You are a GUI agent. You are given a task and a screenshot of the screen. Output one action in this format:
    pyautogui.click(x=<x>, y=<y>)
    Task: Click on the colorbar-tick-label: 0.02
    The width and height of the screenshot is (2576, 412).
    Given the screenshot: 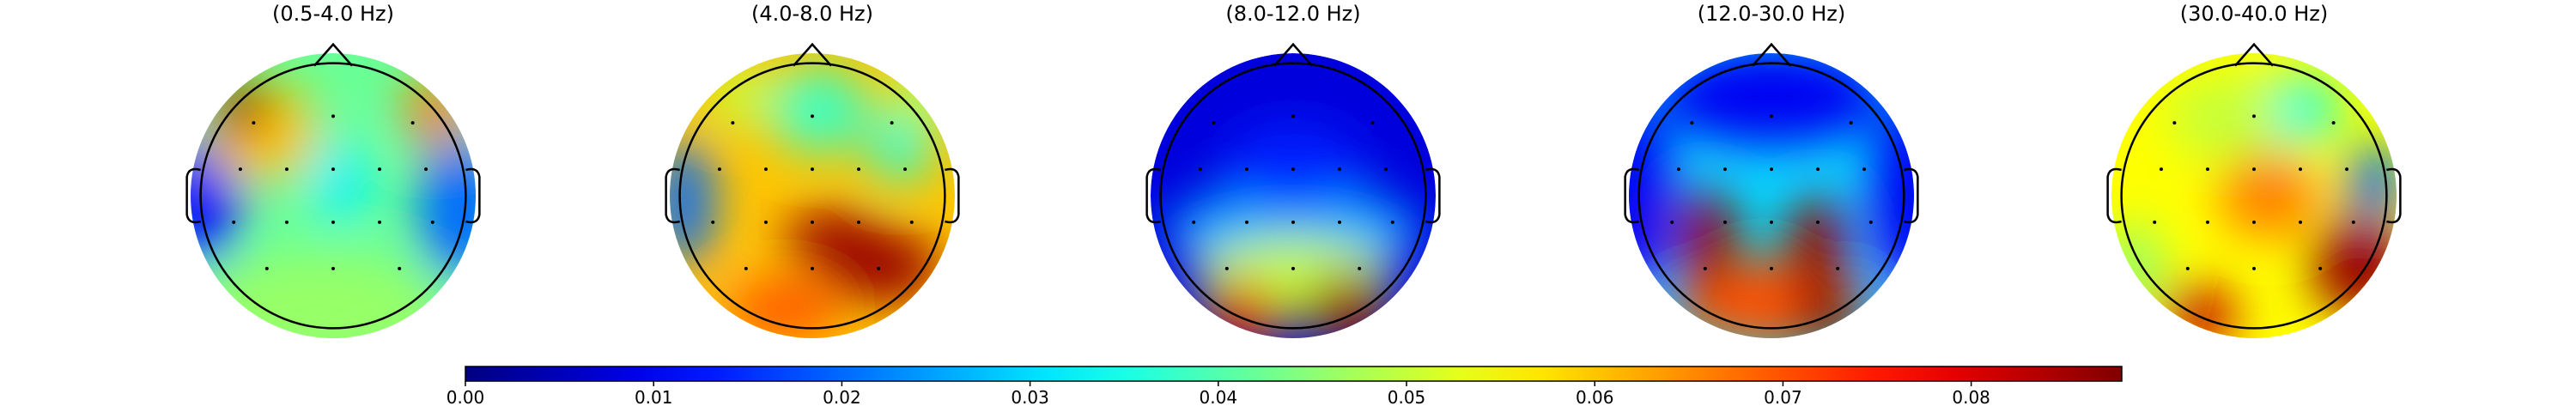 What is the action you would take?
    pyautogui.click(x=842, y=397)
    